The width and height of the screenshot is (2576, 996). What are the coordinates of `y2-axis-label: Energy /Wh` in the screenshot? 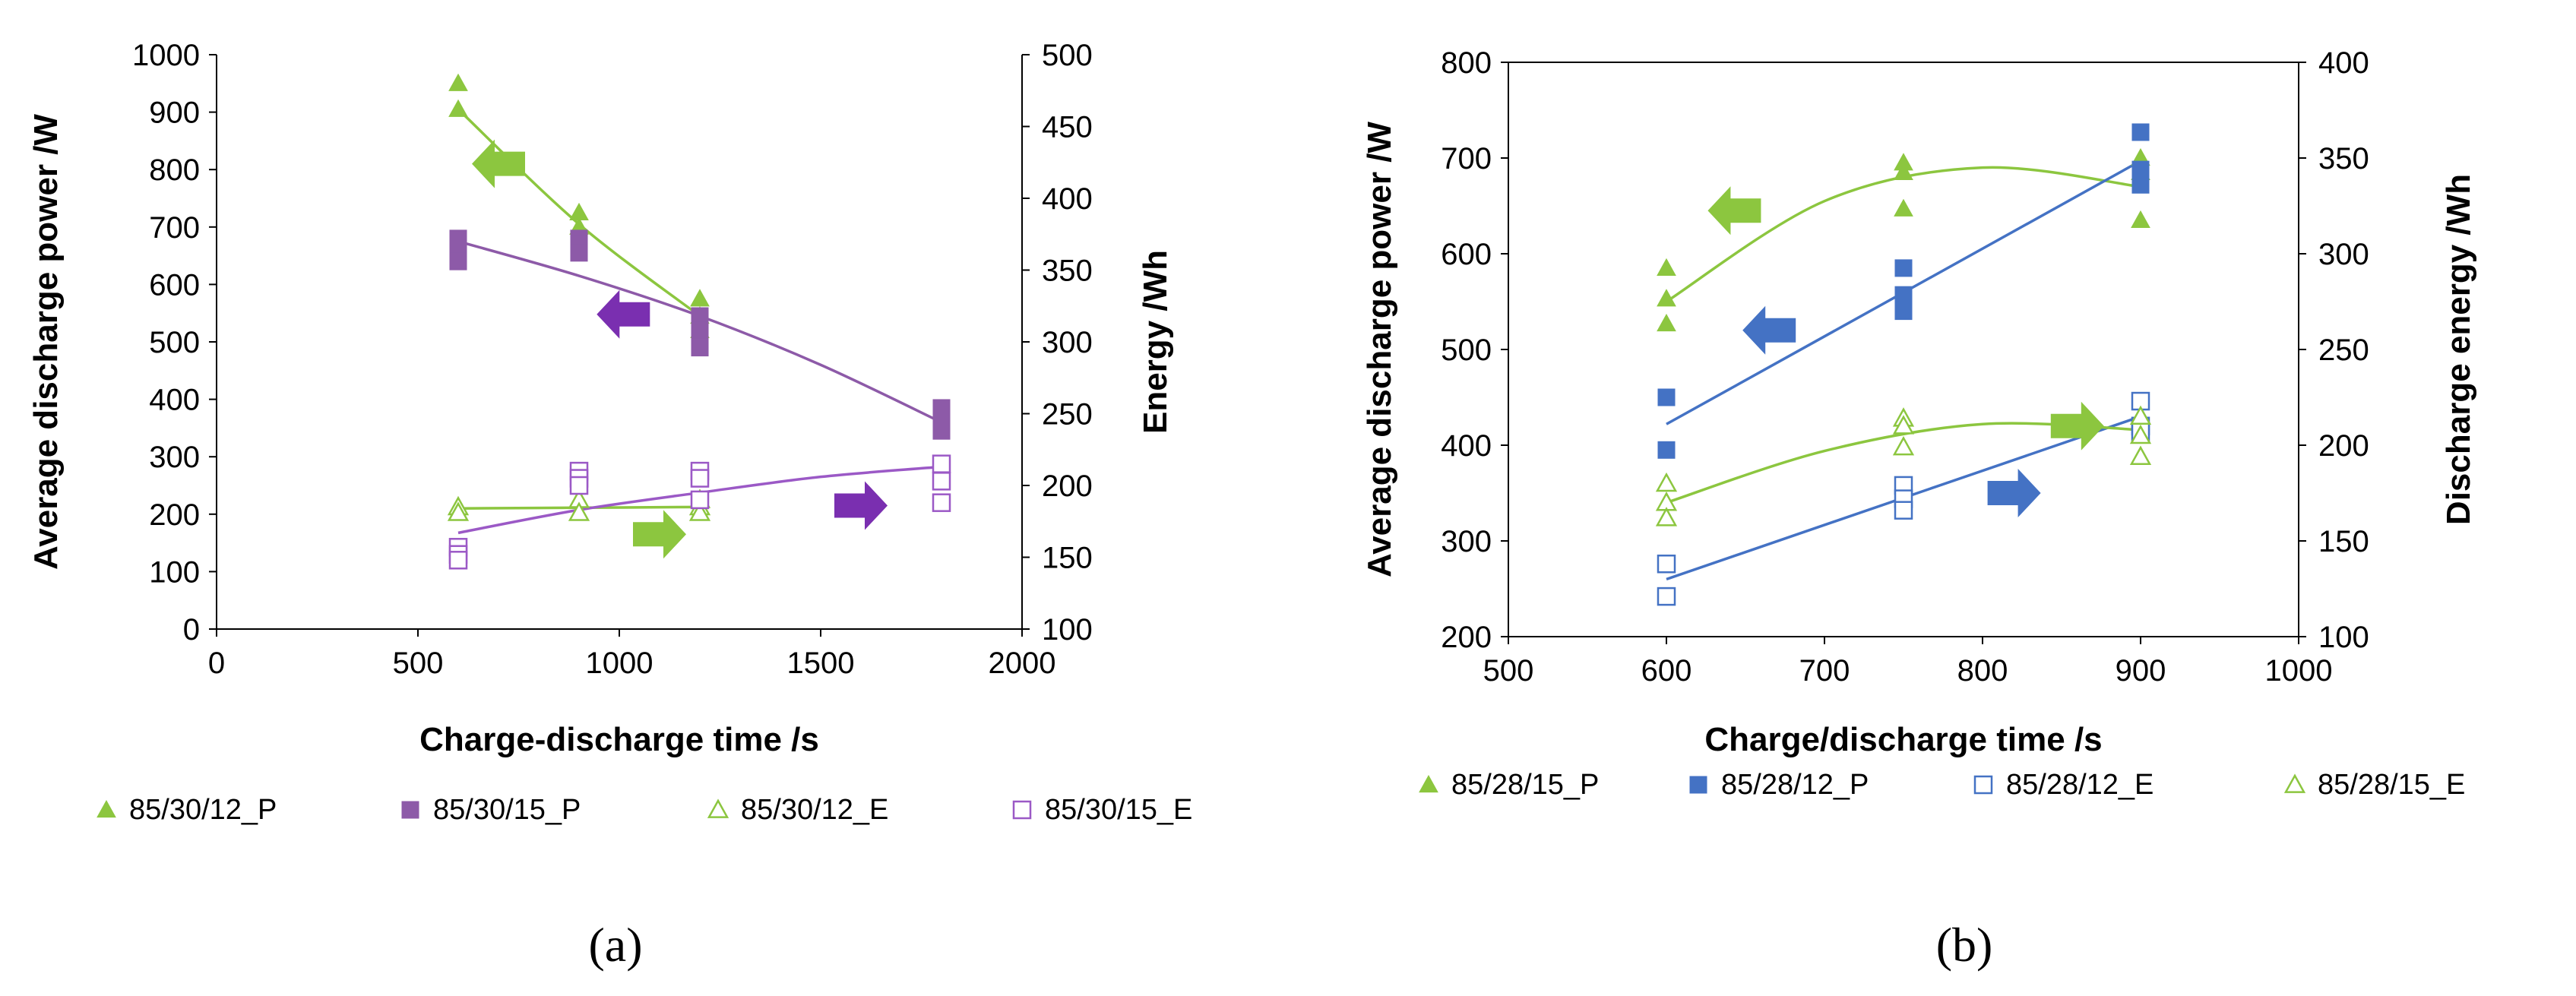 It's located at (1155, 342).